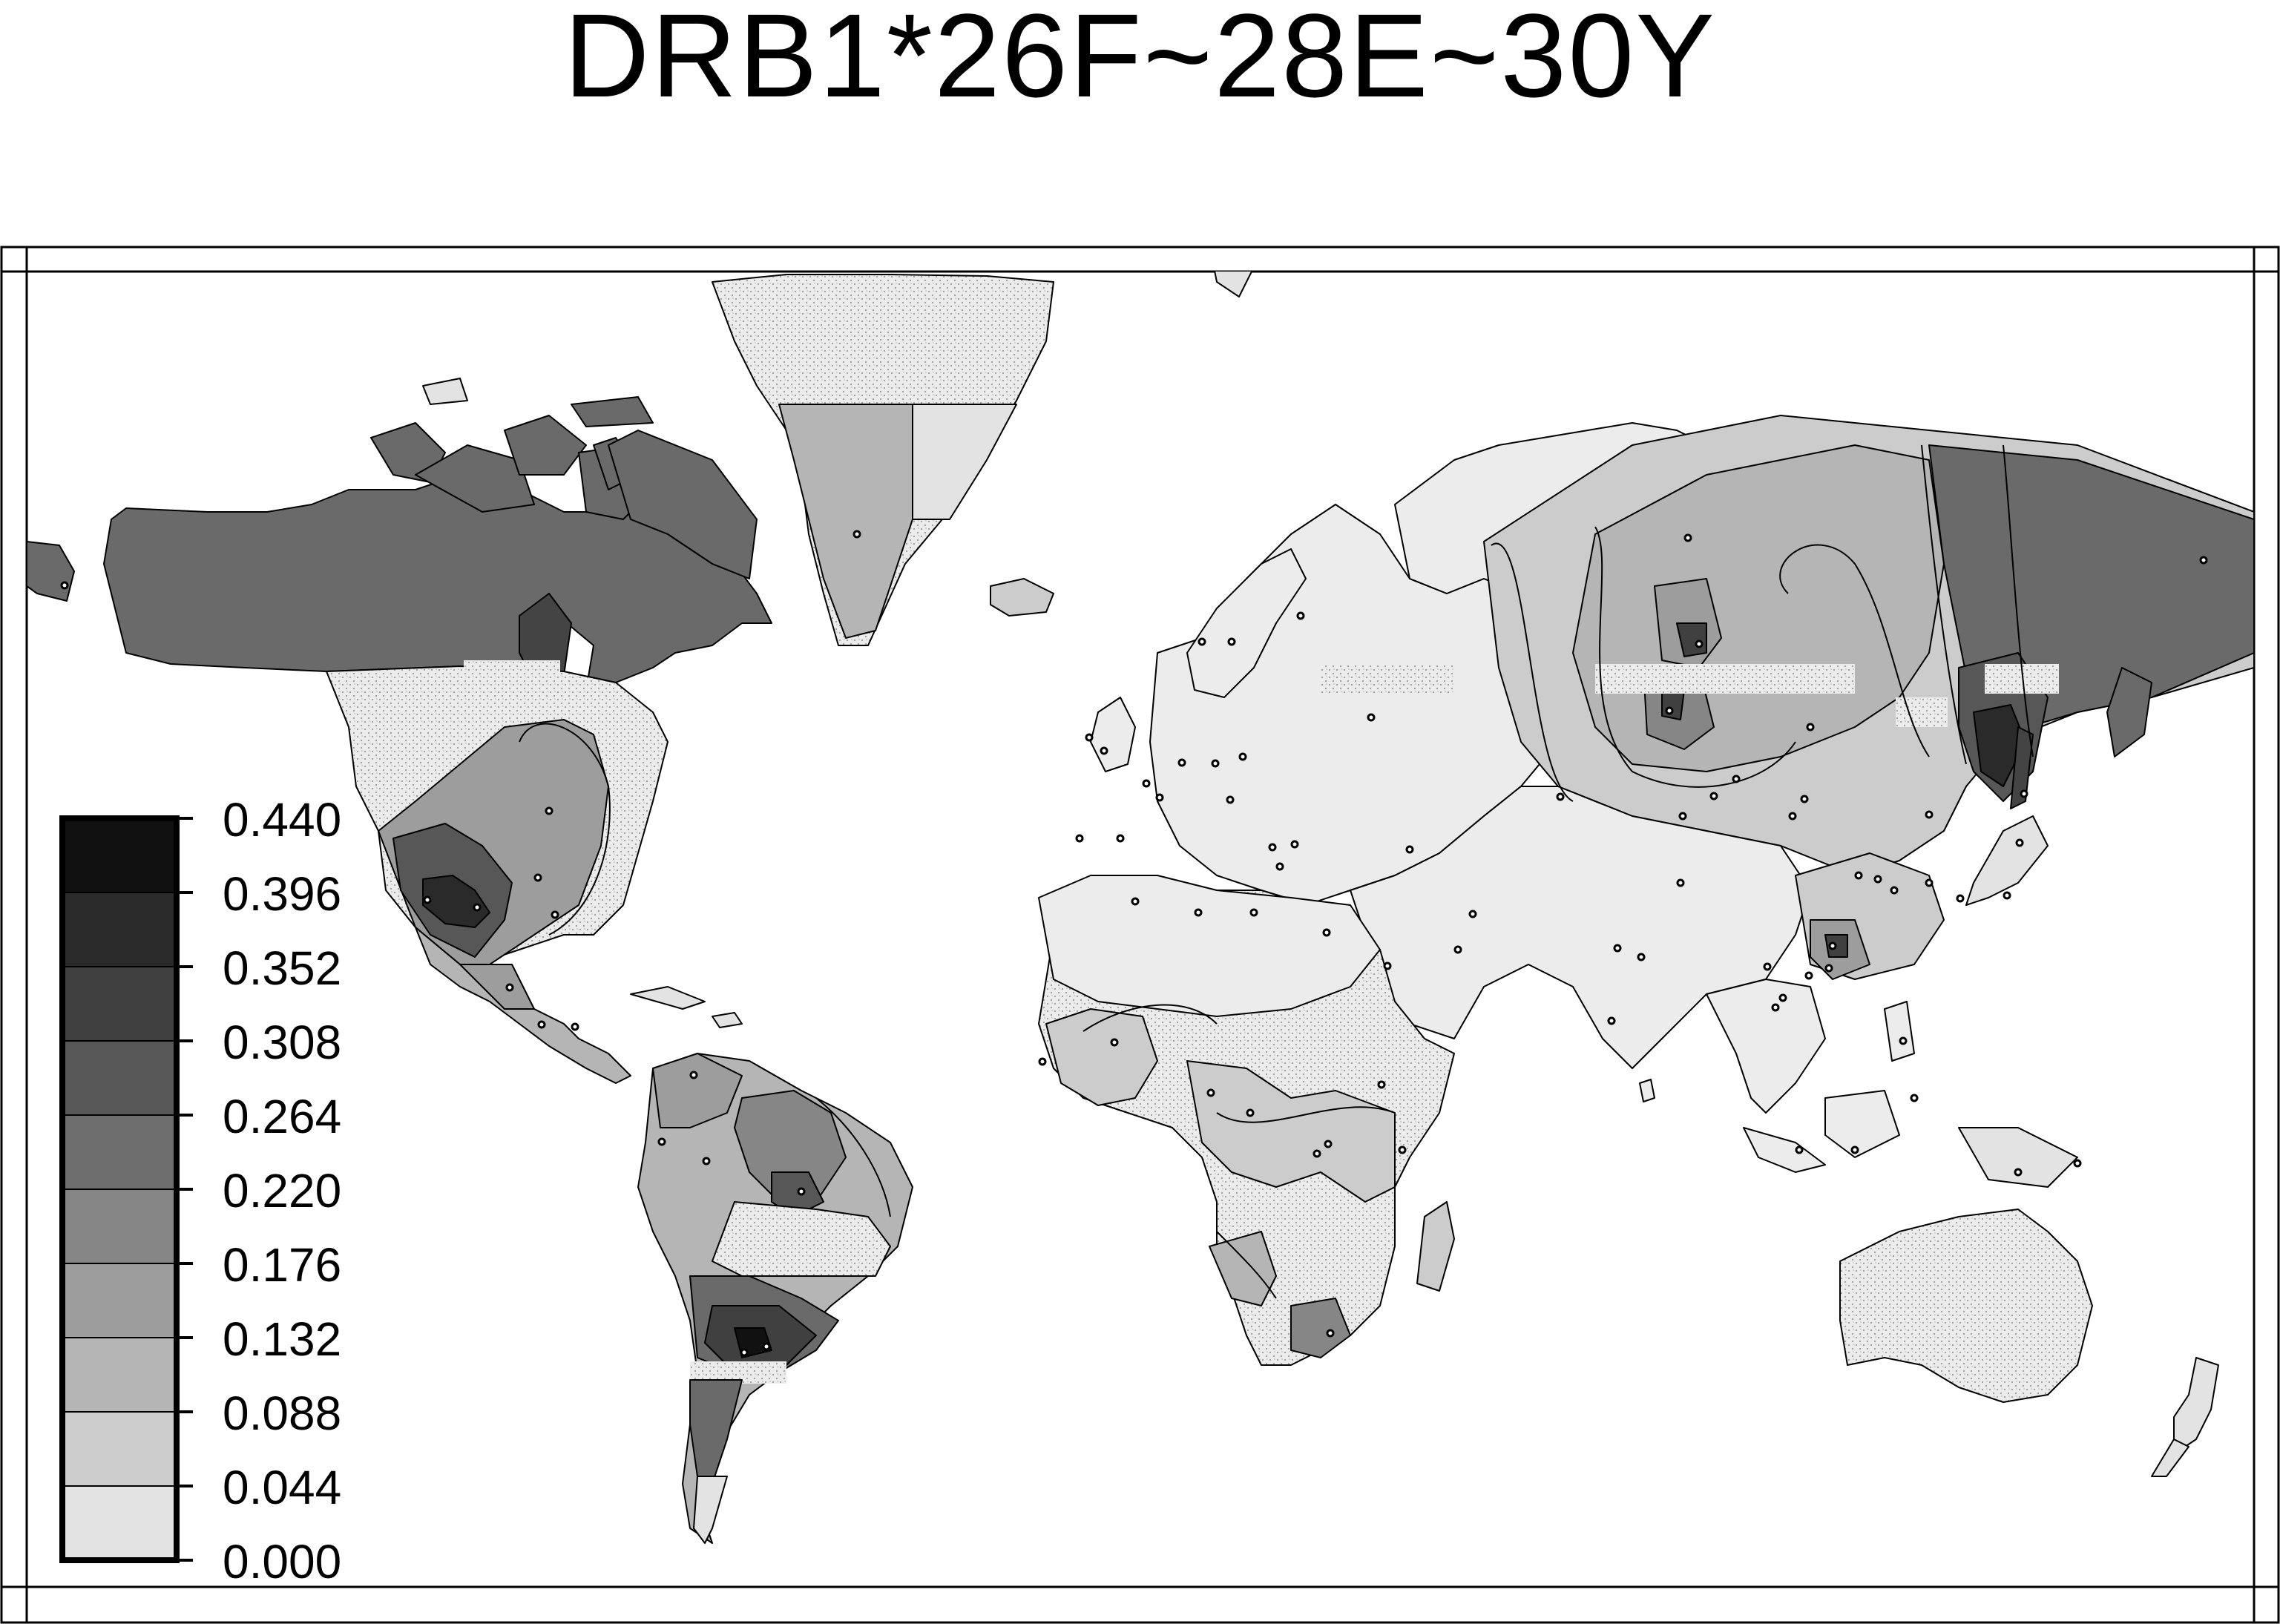  I want to click on africa, so click(1246, 1120).